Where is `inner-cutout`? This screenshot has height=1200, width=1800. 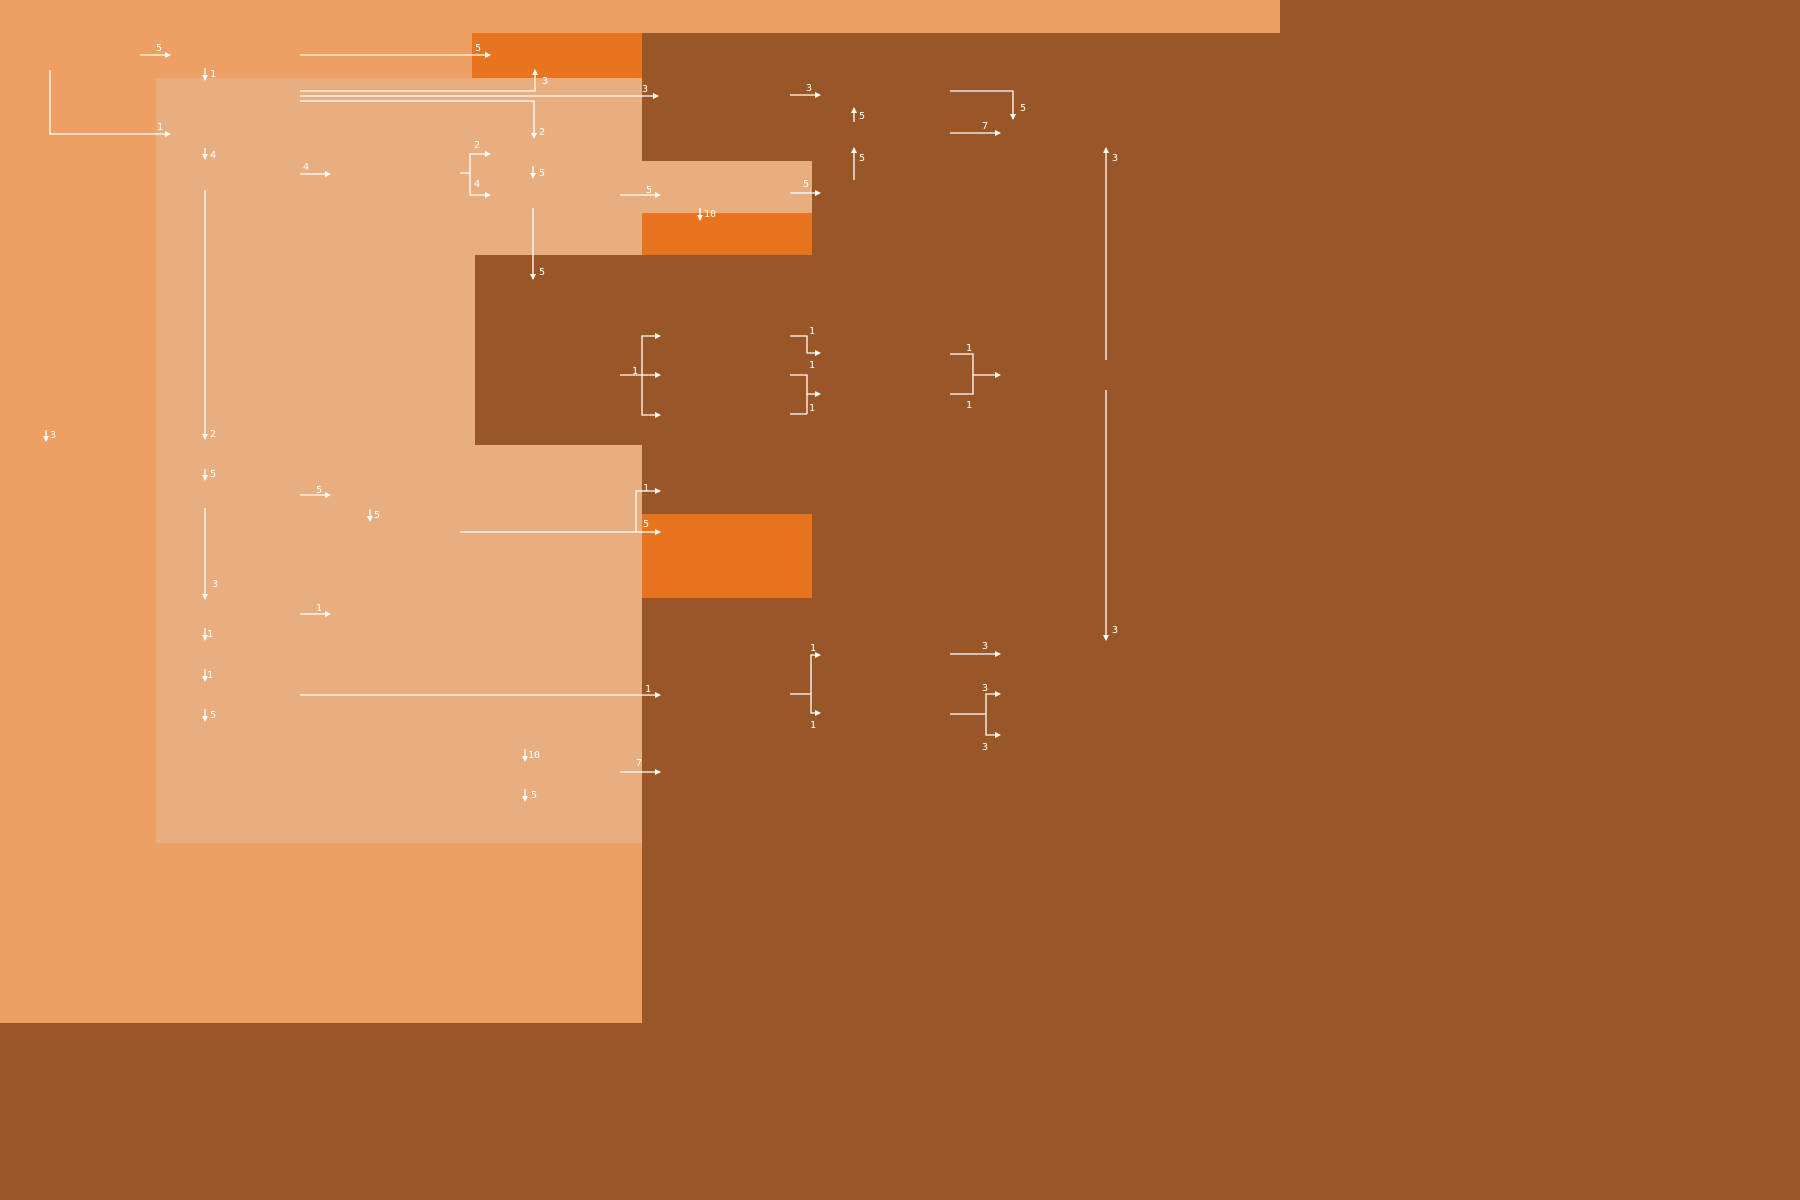
inner-cutout is located at coordinates (558, 350).